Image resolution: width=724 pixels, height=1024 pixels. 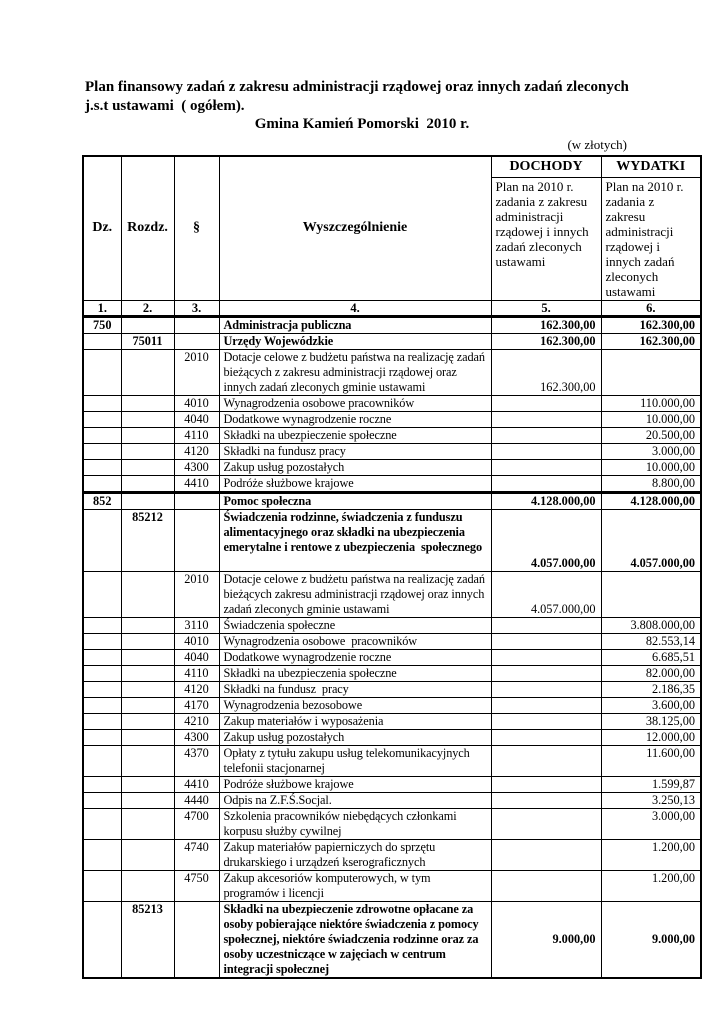 I want to click on cell-paragraf: 4700, so click(x=196, y=823).